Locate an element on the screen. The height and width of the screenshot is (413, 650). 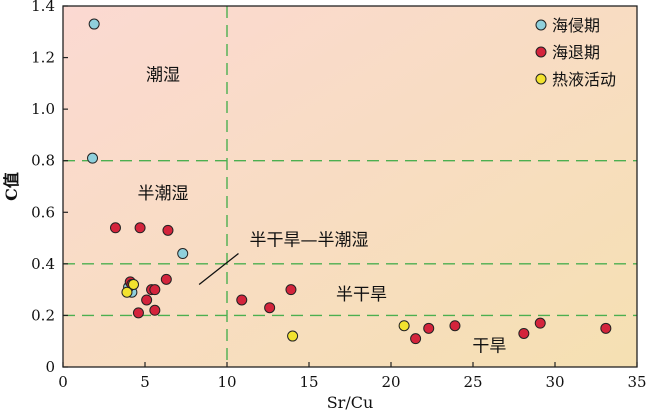
y-tick-label: 0.8 is located at coordinates (43, 161).